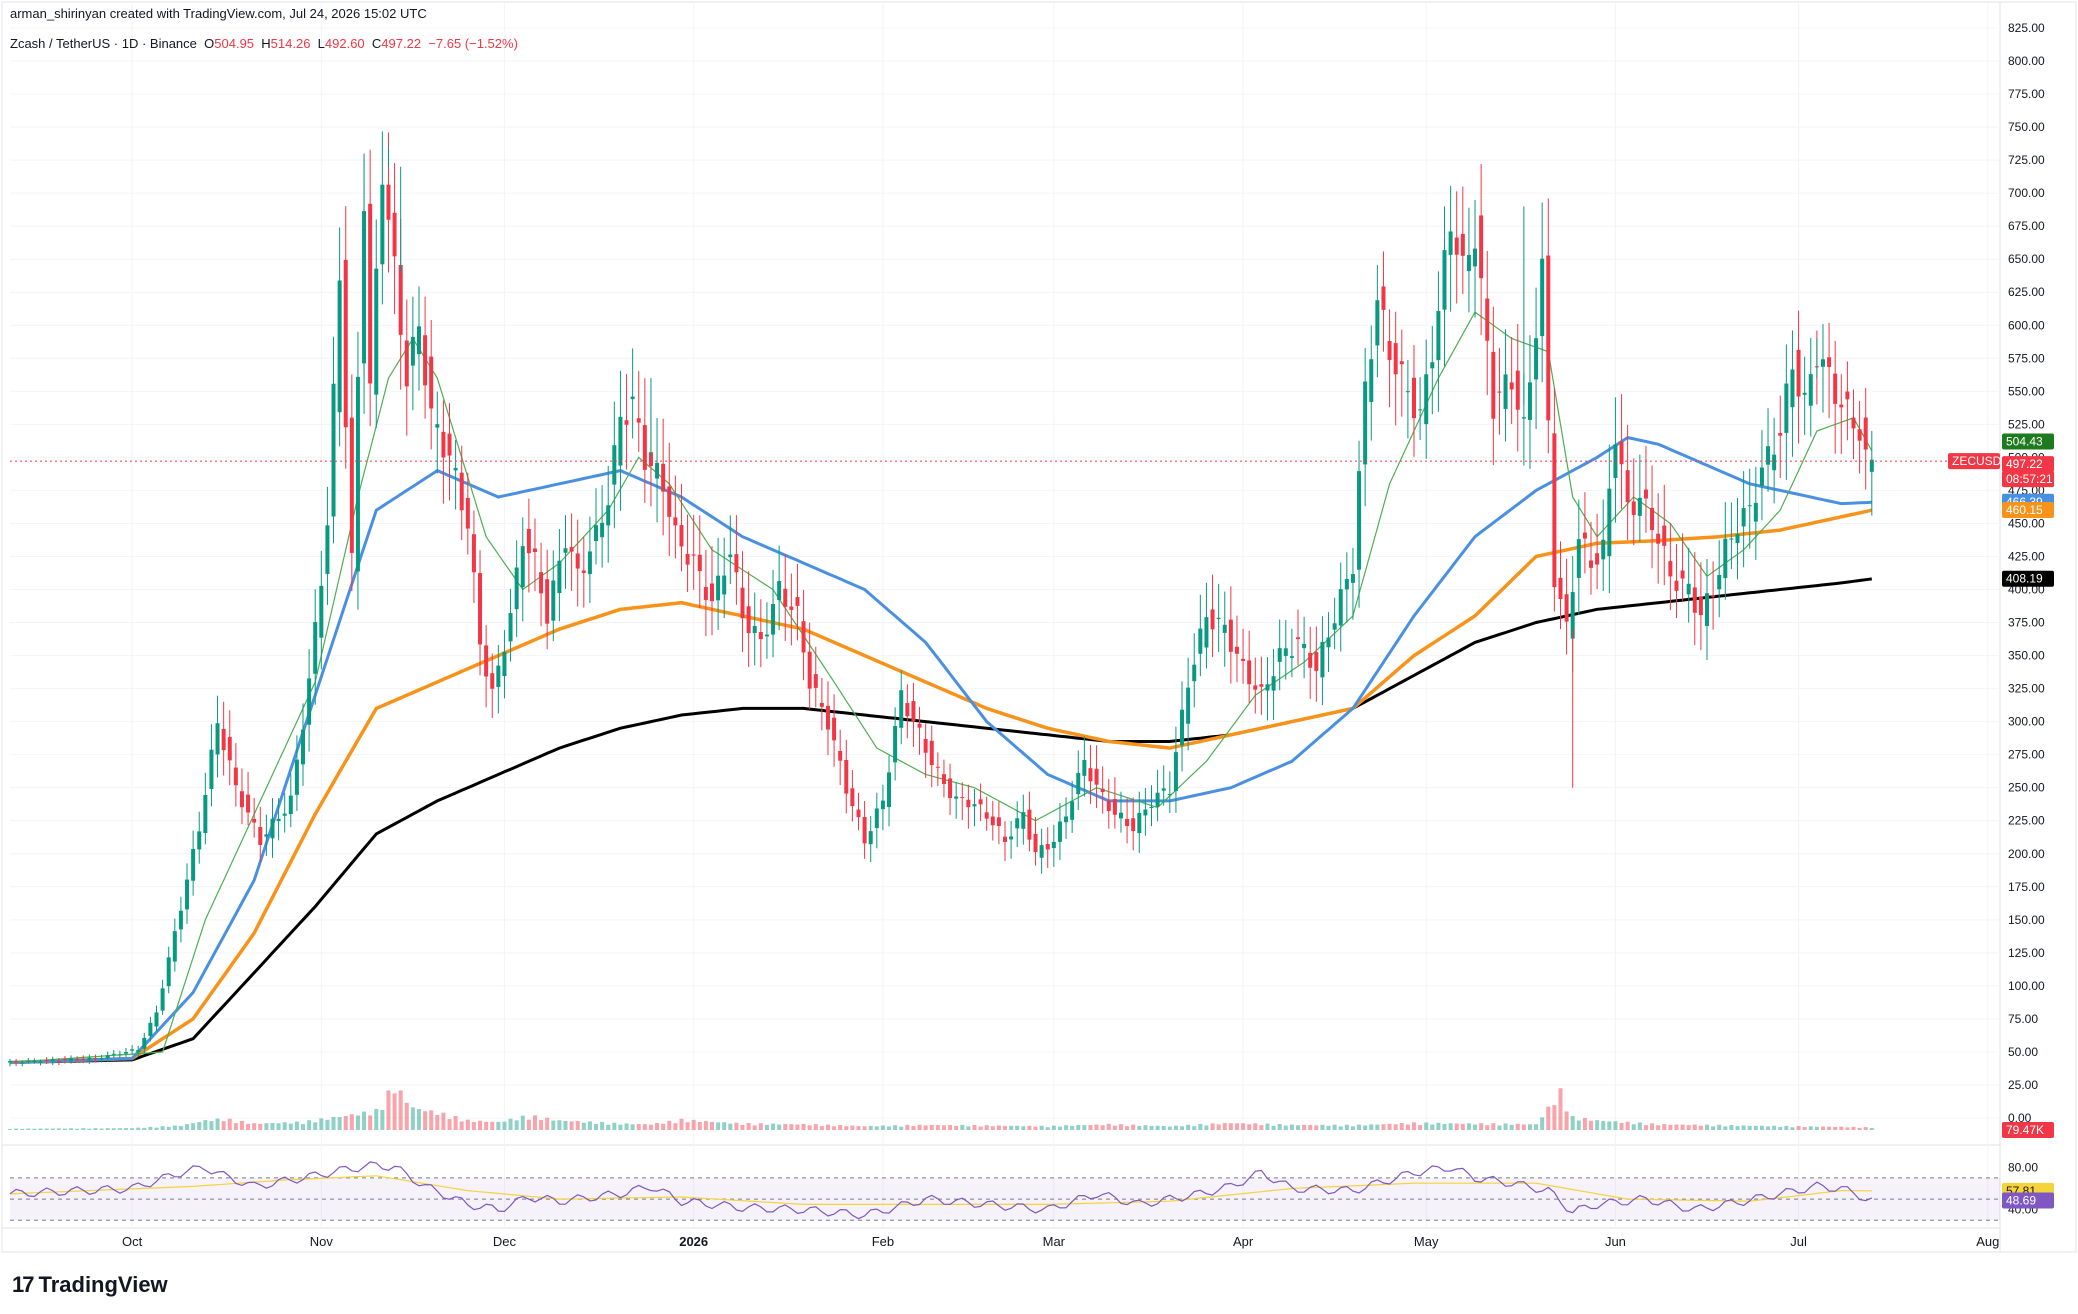  What do you see at coordinates (2024, 579) in the screenshot?
I see `price-label: 408.19` at bounding box center [2024, 579].